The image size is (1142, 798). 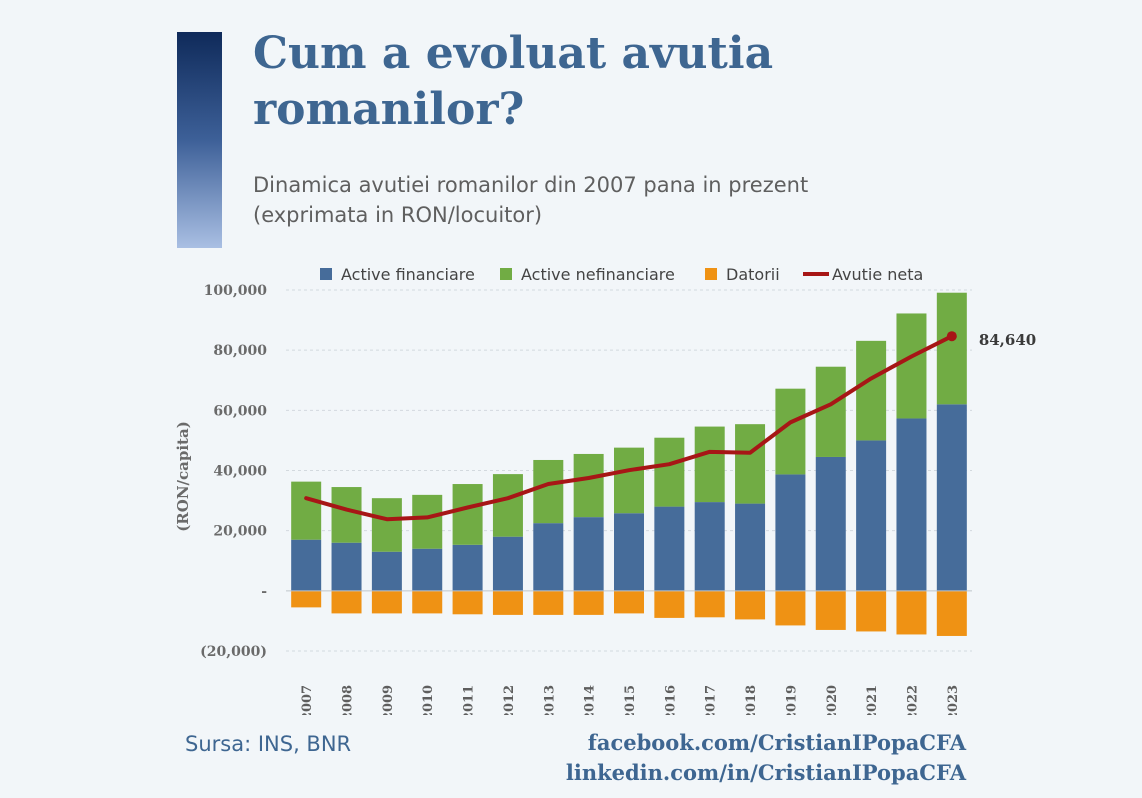 What do you see at coordinates (183, 476) in the screenshot?
I see `y-axis-label: (RON/capita)` at bounding box center [183, 476].